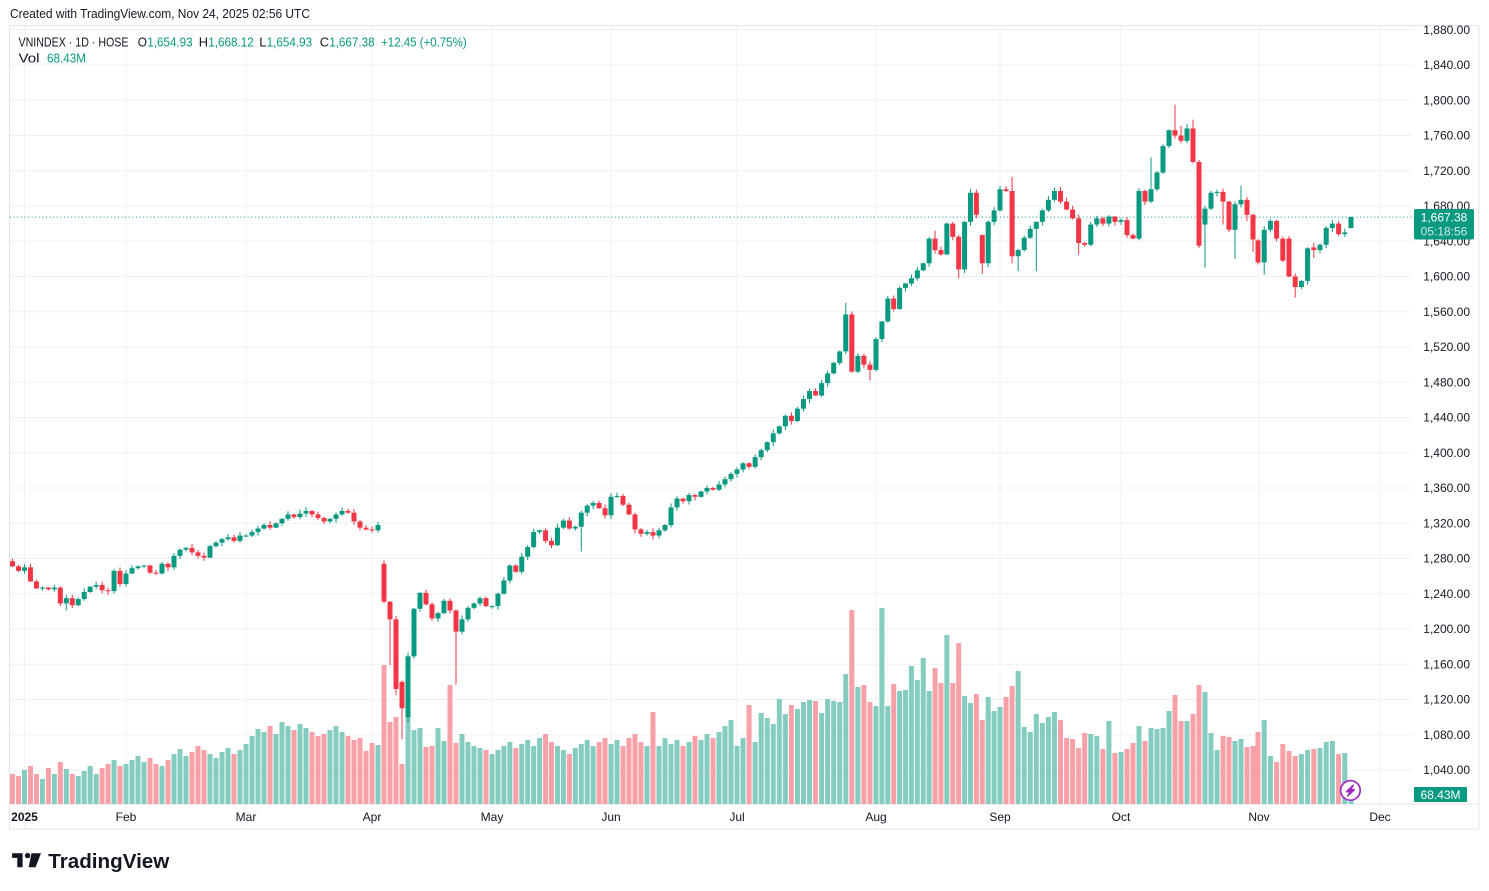 The height and width of the screenshot is (891, 1489). I want to click on svg-text: 1,160.00, so click(1446, 664).